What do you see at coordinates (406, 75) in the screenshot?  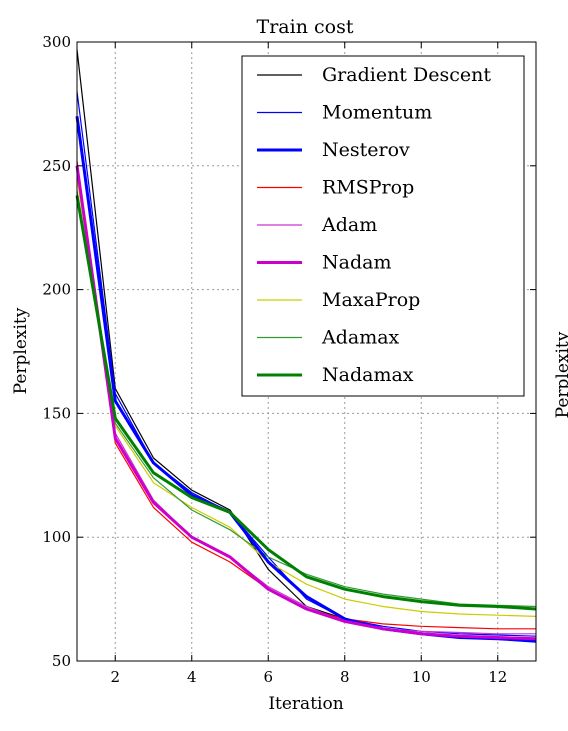 I see `legend-label: Gradient Descent` at bounding box center [406, 75].